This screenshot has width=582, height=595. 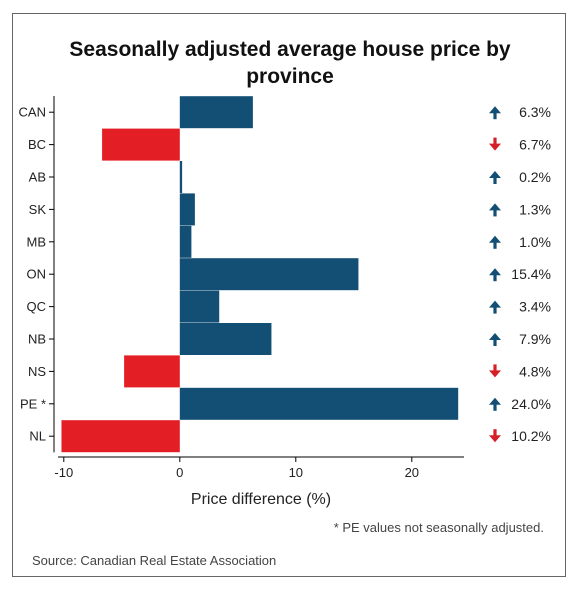 I want to click on y-tick-label: MB, so click(x=37, y=241).